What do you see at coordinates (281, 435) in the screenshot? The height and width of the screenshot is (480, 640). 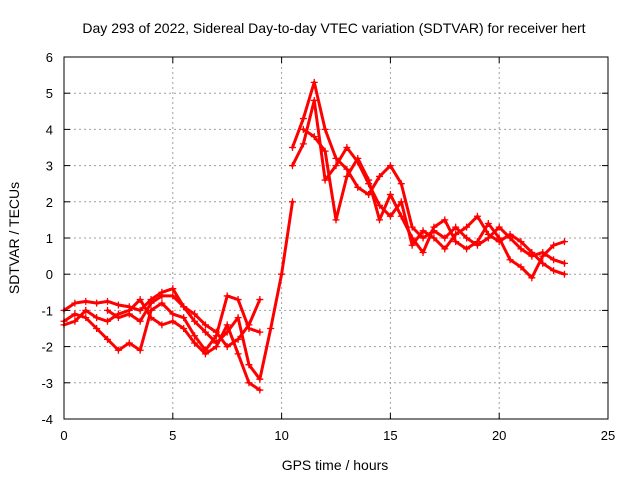 I see `x-tick-label: 10` at bounding box center [281, 435].